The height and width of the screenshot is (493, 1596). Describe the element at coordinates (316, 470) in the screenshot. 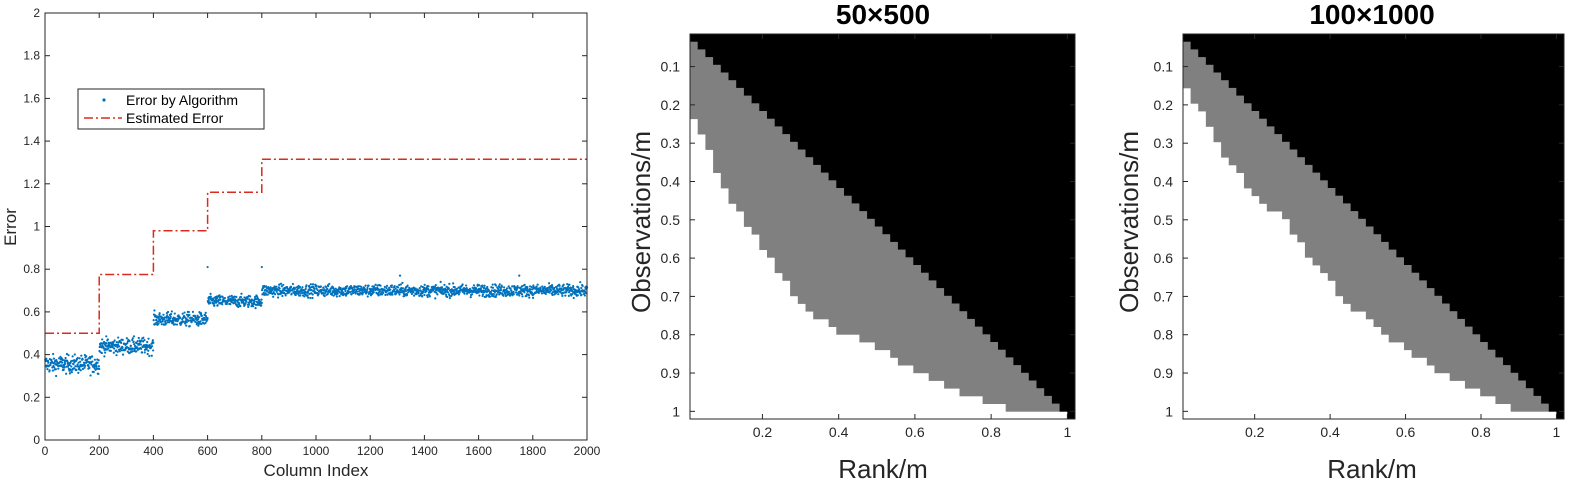

I see `x-axis-label: Column Index` at that location.